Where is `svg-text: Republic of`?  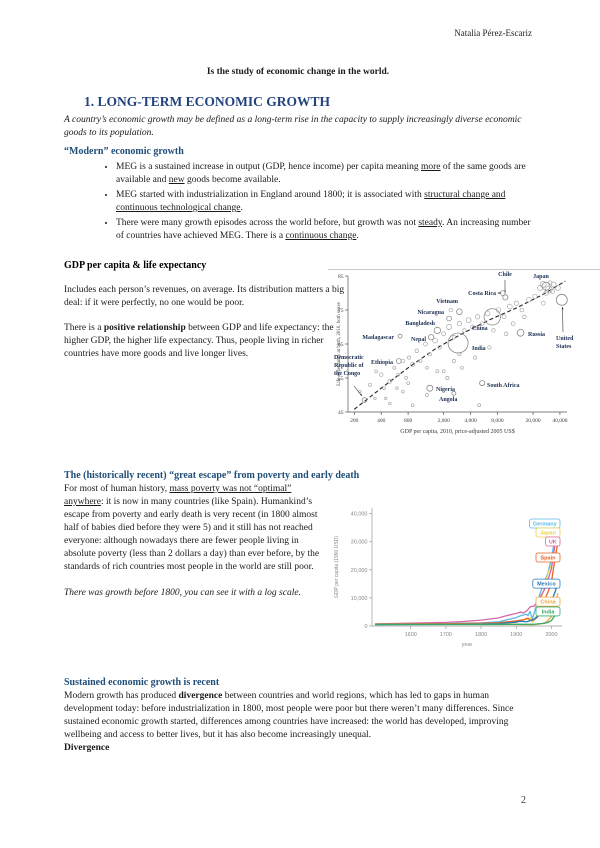 svg-text: Republic of is located at coordinates (349, 366).